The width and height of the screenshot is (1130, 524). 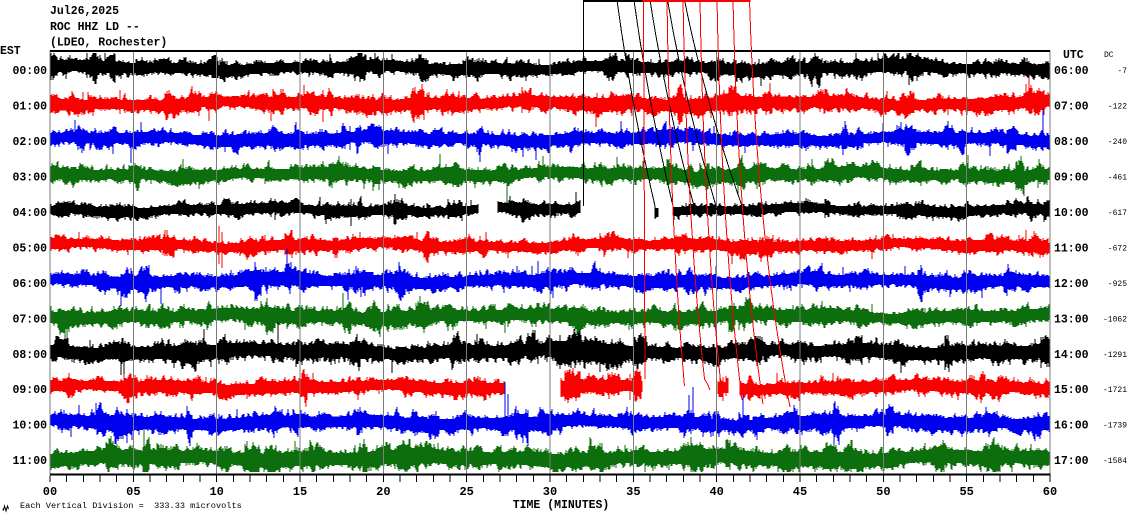 I want to click on svg-text: Jul26,2025, so click(x=84, y=11).